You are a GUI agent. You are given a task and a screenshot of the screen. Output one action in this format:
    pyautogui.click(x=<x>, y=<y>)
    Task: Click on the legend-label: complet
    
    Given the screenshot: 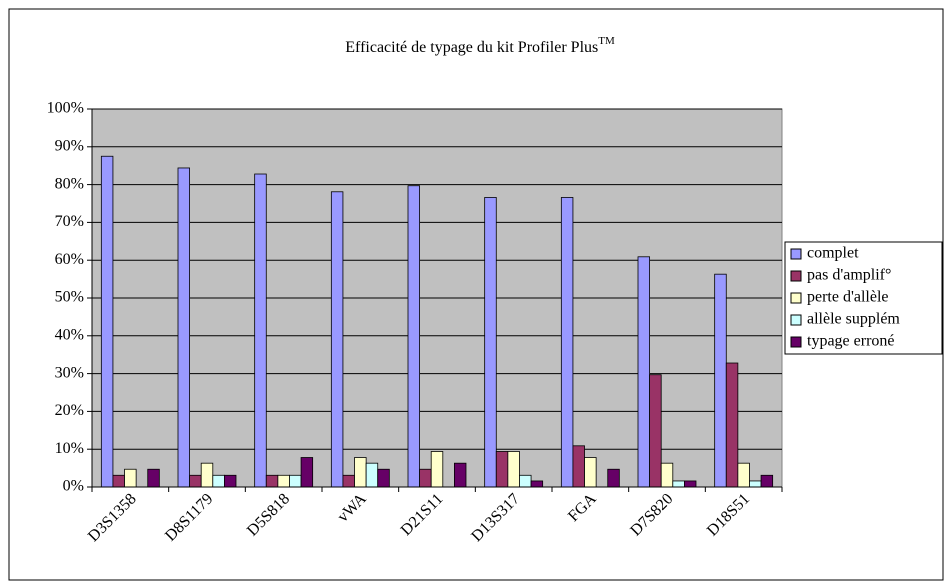 What is the action you would take?
    pyautogui.click(x=833, y=253)
    